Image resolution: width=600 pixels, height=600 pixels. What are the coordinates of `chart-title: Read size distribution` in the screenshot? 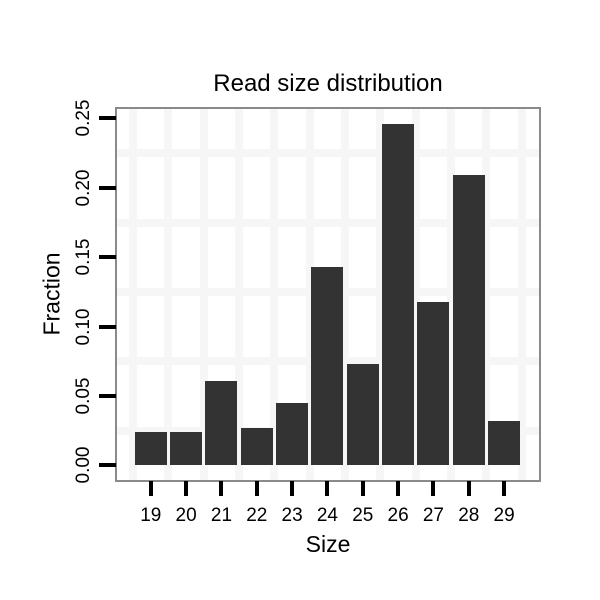 It's located at (328, 83).